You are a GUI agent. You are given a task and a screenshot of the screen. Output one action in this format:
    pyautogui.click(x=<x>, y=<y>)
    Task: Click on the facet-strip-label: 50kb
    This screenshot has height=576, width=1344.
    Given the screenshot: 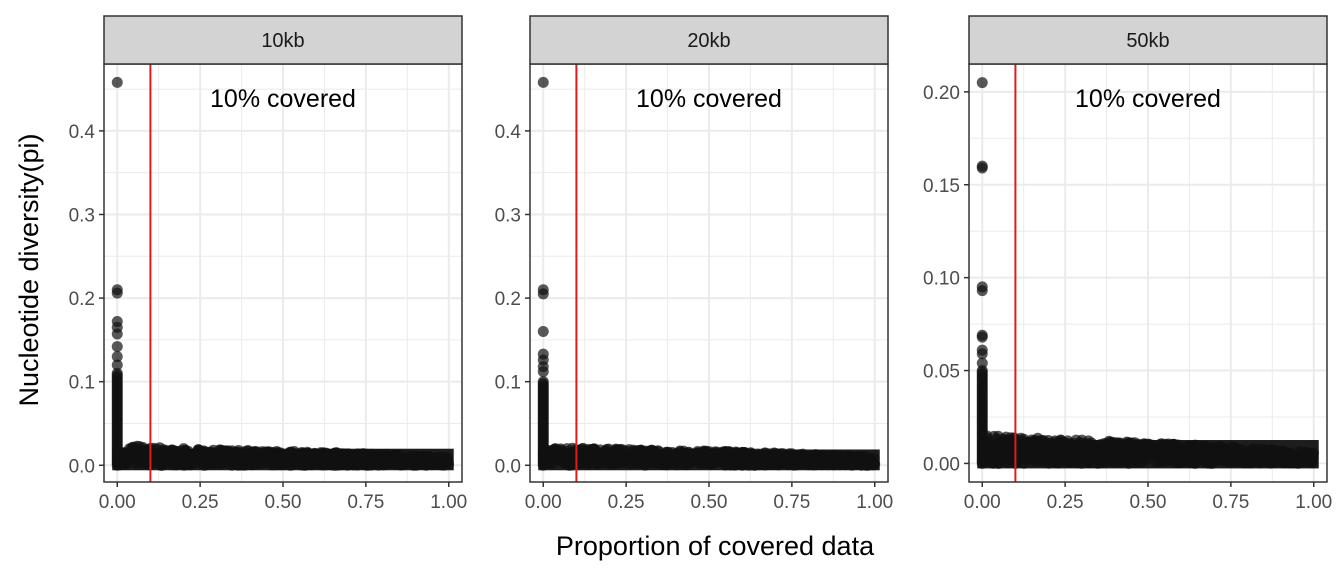 What is the action you would take?
    pyautogui.click(x=1147, y=41)
    